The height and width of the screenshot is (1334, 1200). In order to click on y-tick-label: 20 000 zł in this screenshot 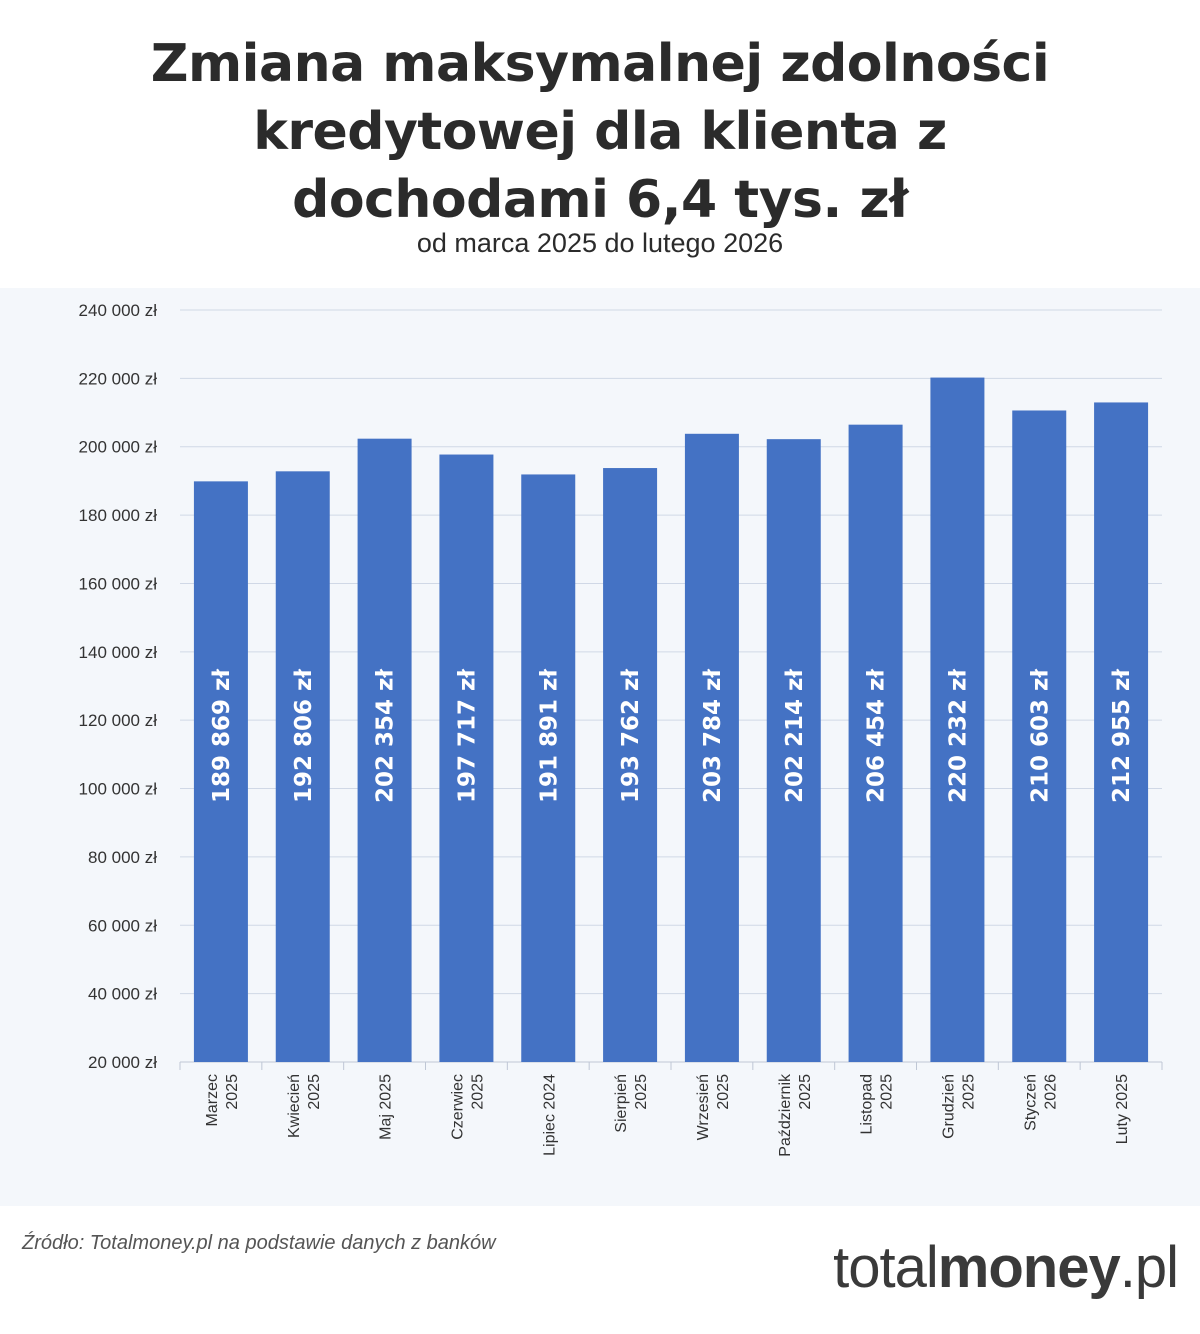, I will do `click(122, 1062)`.